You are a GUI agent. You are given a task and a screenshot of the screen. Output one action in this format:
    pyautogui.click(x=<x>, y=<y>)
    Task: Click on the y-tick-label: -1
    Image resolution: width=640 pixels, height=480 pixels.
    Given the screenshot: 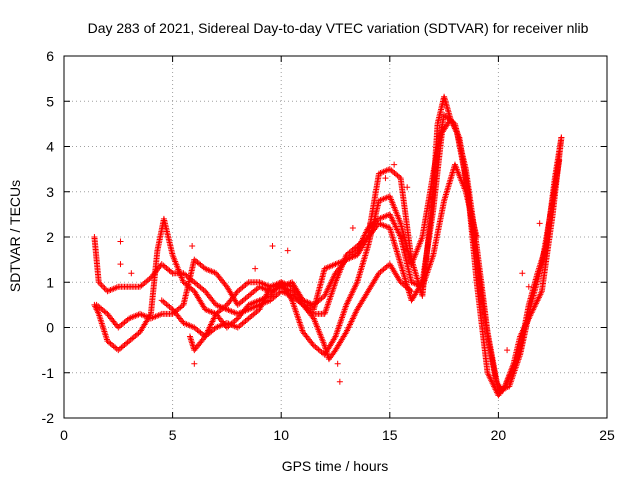 What is the action you would take?
    pyautogui.click(x=48, y=373)
    